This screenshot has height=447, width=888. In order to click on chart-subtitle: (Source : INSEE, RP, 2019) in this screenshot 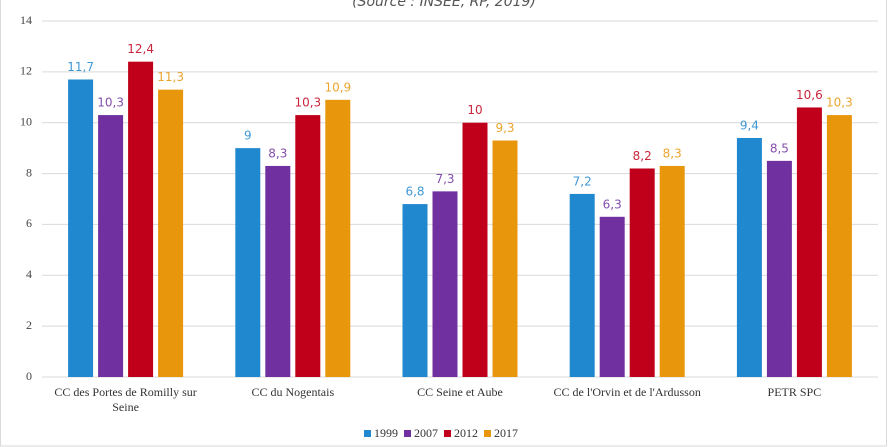, I will do `click(444, 5)`.